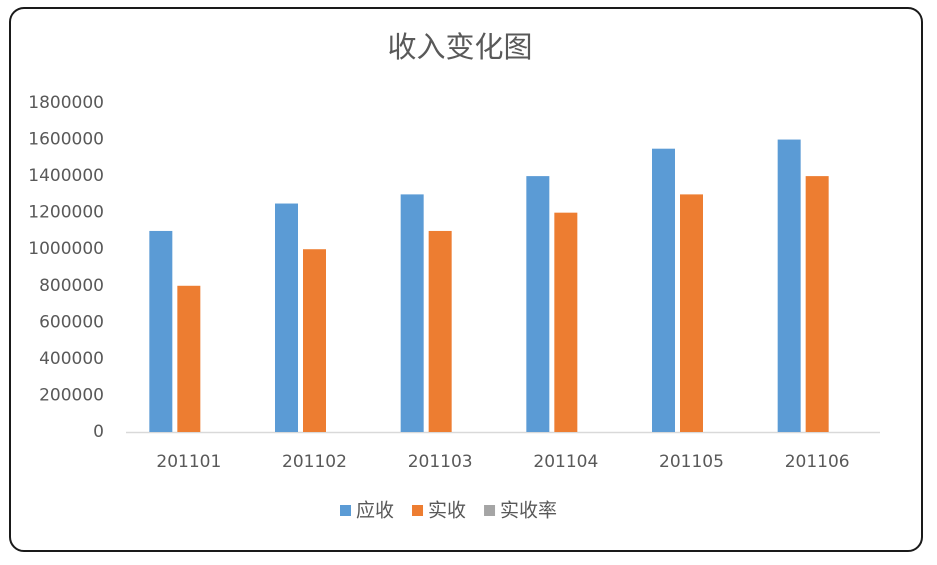 The width and height of the screenshot is (937, 565). I want to click on y-tick-label: 1800000, so click(66, 103).